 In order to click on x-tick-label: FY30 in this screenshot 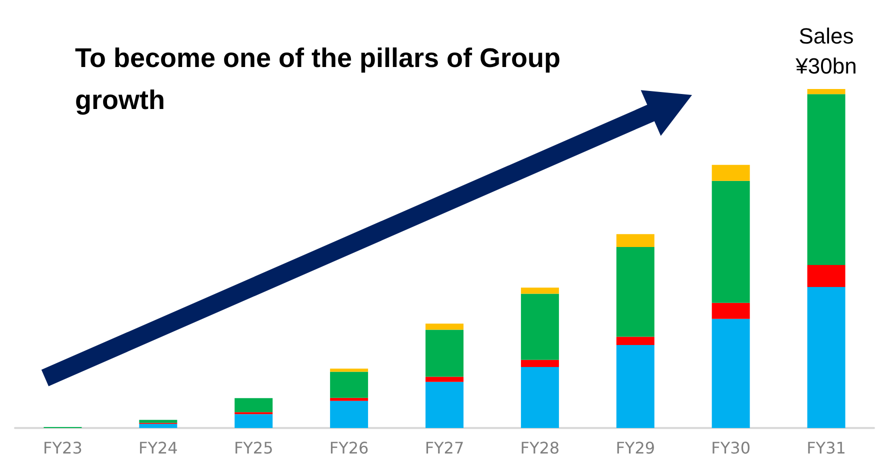, I will do `click(731, 448)`.